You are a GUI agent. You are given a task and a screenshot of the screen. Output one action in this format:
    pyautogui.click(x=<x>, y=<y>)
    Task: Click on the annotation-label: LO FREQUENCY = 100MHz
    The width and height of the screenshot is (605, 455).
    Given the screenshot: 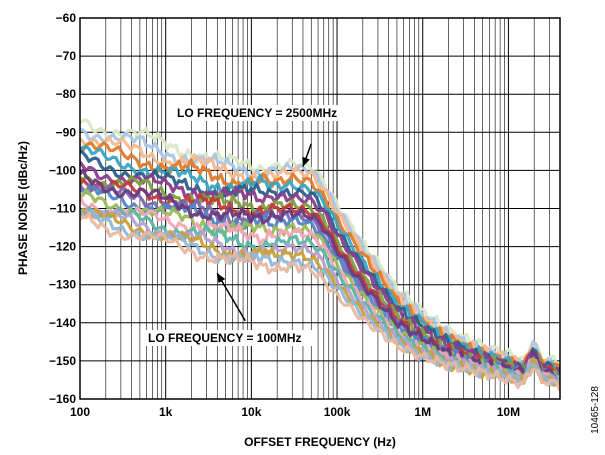 What is the action you would take?
    pyautogui.click(x=224, y=338)
    